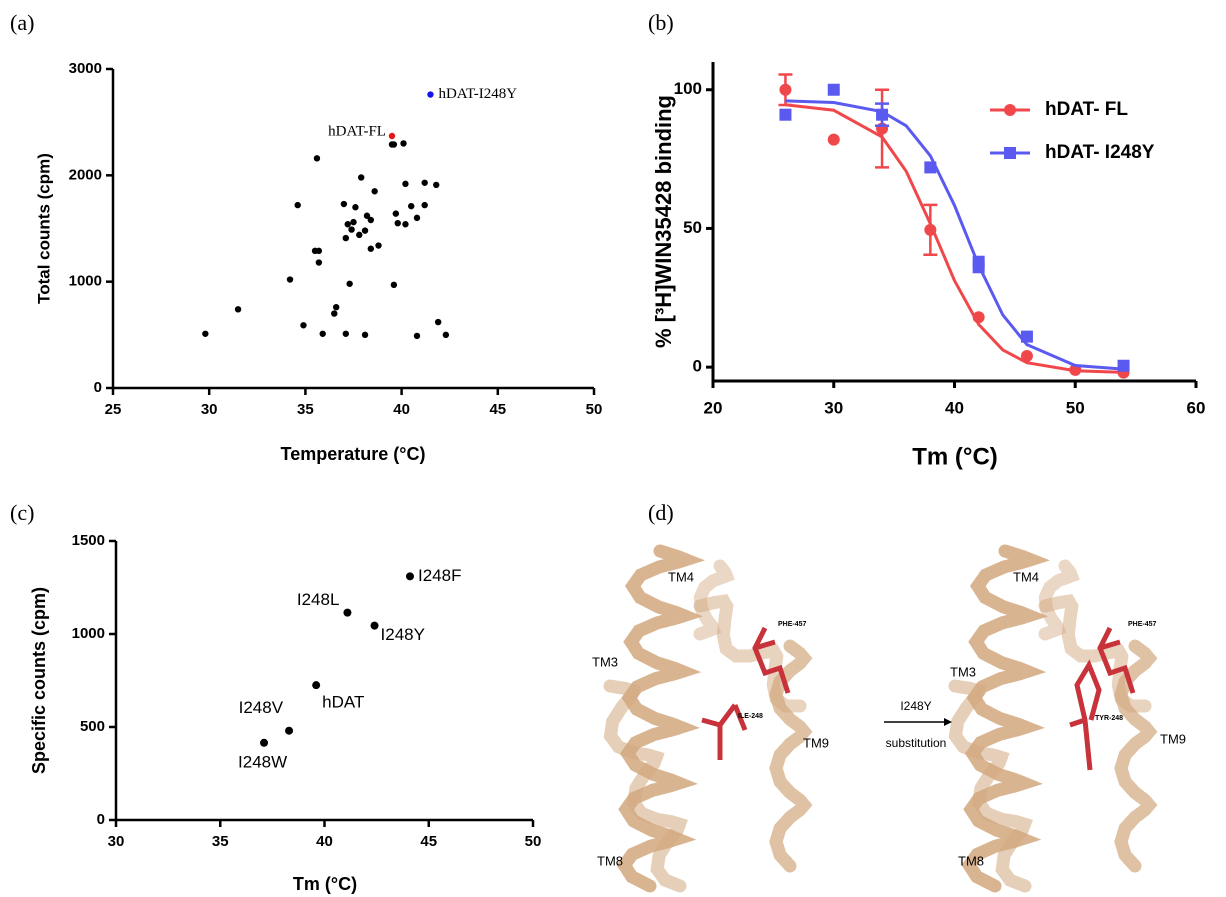 Image resolution: width=1226 pixels, height=897 pixels. What do you see at coordinates (1196, 407) in the screenshot?
I see `x-tick-label: 60` at bounding box center [1196, 407].